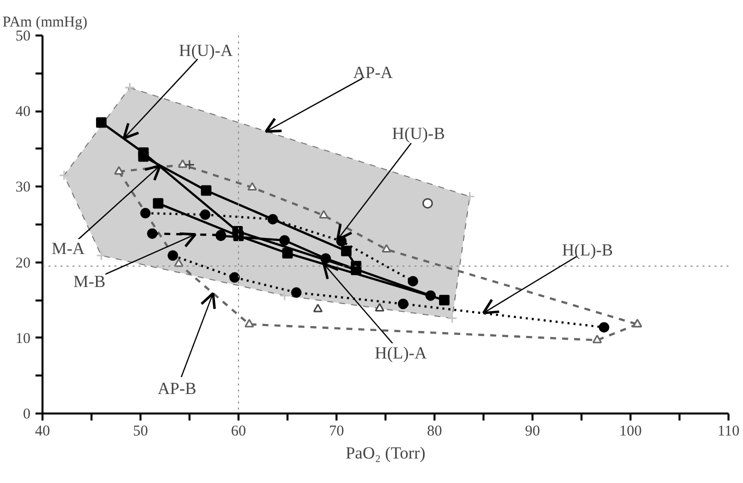 The height and width of the screenshot is (483, 743). What do you see at coordinates (23, 188) in the screenshot?
I see `y-tick-label: 30` at bounding box center [23, 188].